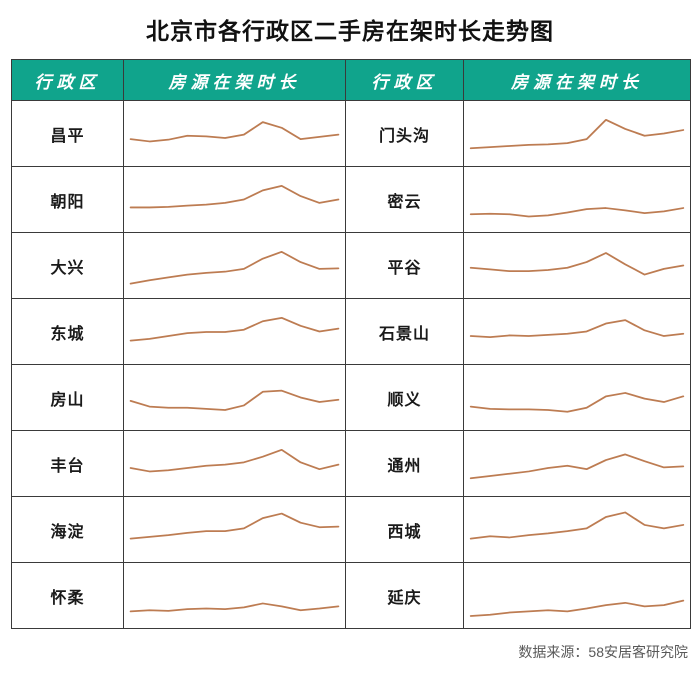 This screenshot has width=700, height=677. I want to click on header-duration-left: 房源在架时长, so click(234, 80).